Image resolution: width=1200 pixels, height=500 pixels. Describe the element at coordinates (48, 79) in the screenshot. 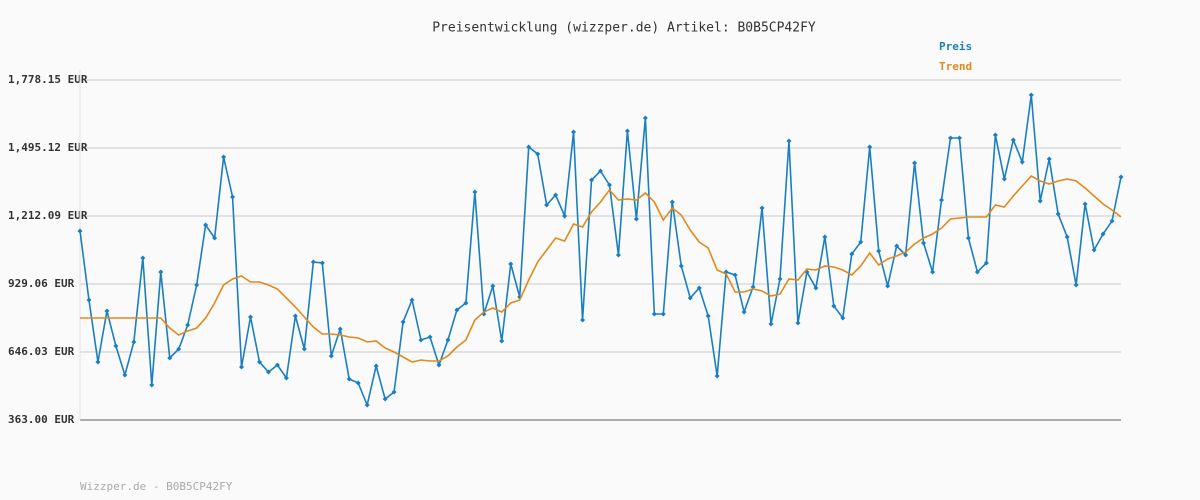

I see `y-tick-label: 1,778.15 EUR` at that location.